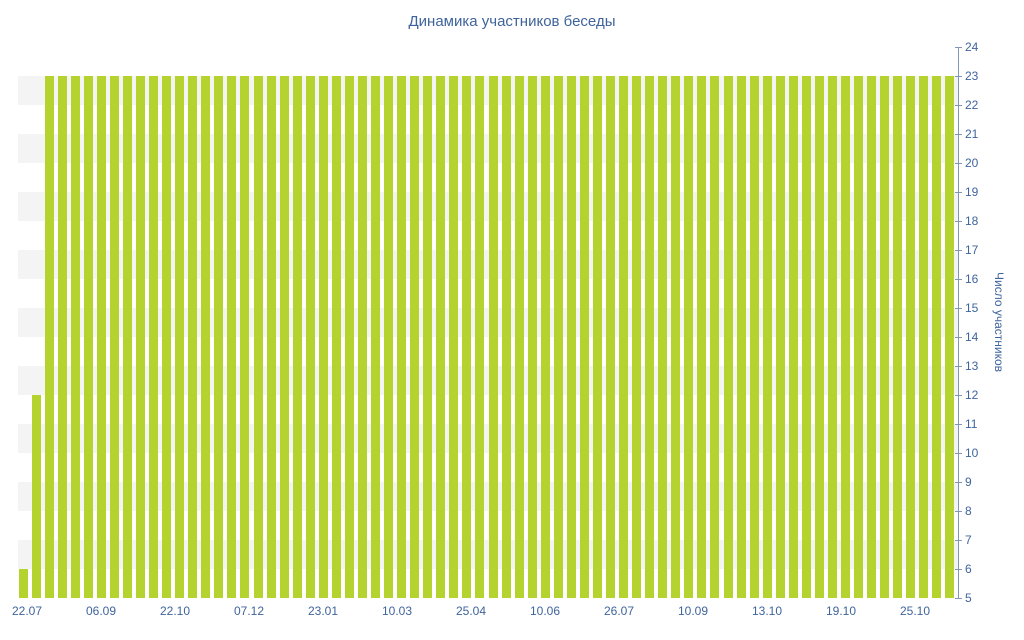 The image size is (1024, 640). I want to click on y-tick-label: 23, so click(972, 76).